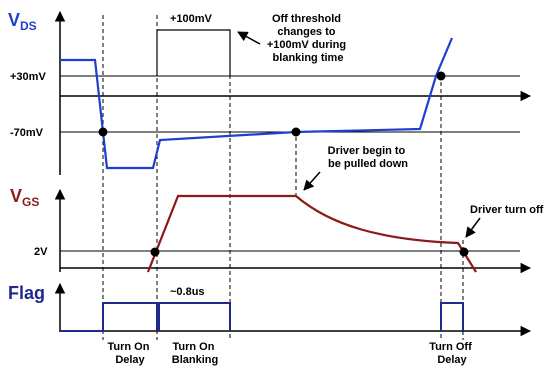 This screenshot has width=553, height=366. I want to click on driver-off-note: Driver turn off, so click(507, 210).